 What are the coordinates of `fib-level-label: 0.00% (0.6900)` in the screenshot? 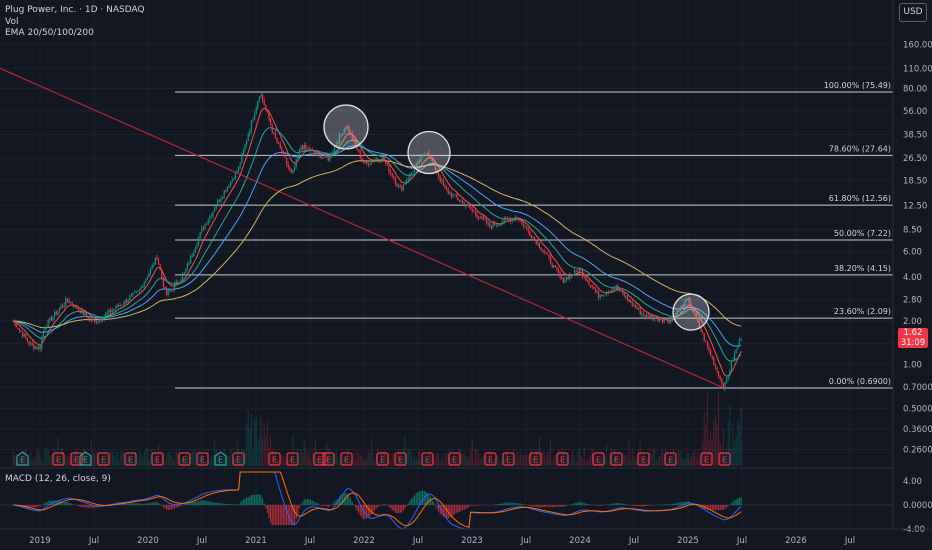 It's located at (860, 381).